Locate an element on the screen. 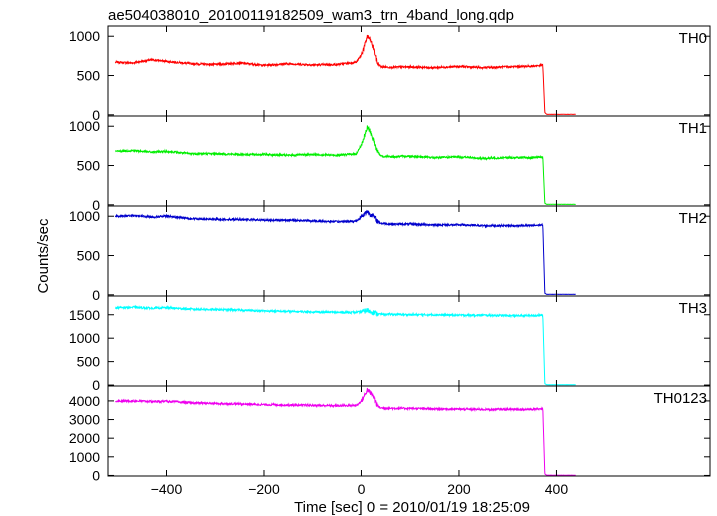 The height and width of the screenshot is (516, 717). x-tick-label: −200 is located at coordinates (264, 489).